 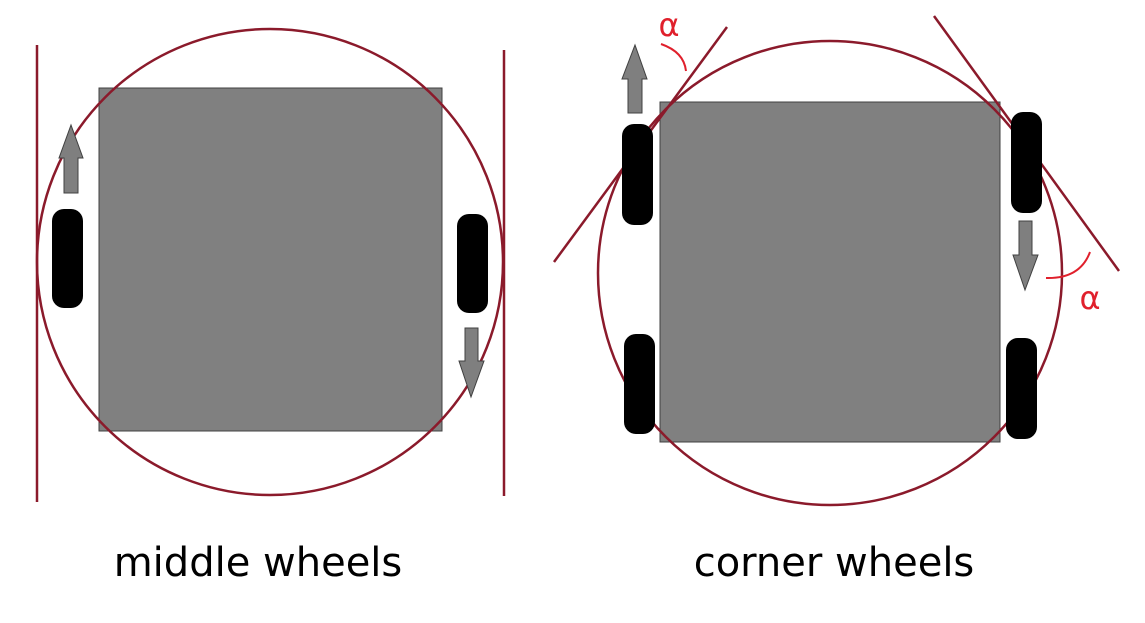 What do you see at coordinates (834, 563) in the screenshot?
I see `corner-wheels-label: corner wheels` at bounding box center [834, 563].